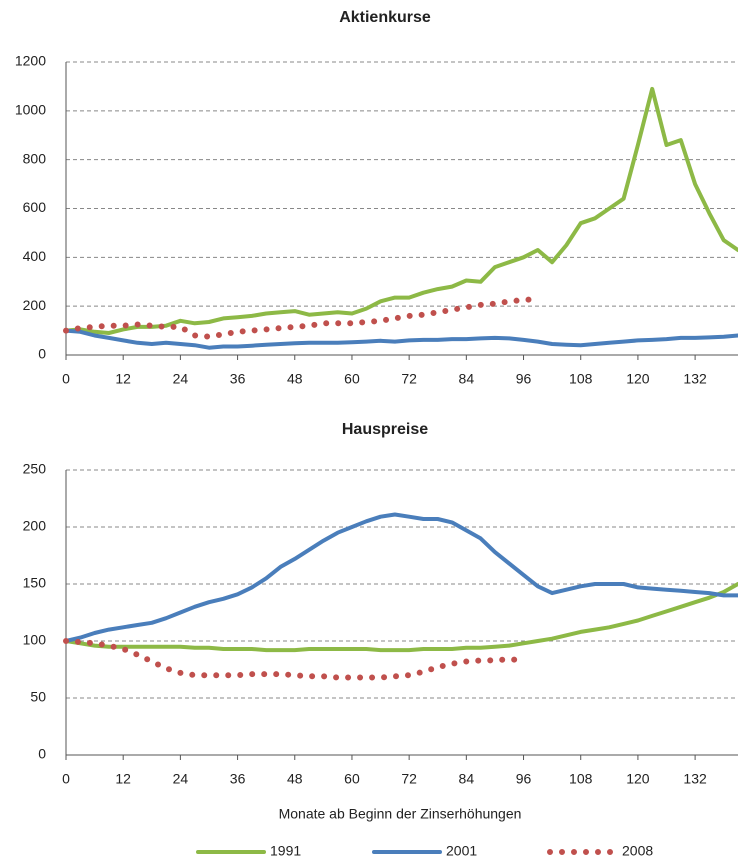 The width and height of the screenshot is (738, 864). Describe the element at coordinates (38, 697) in the screenshot. I see `y-tick-label: 50` at that location.